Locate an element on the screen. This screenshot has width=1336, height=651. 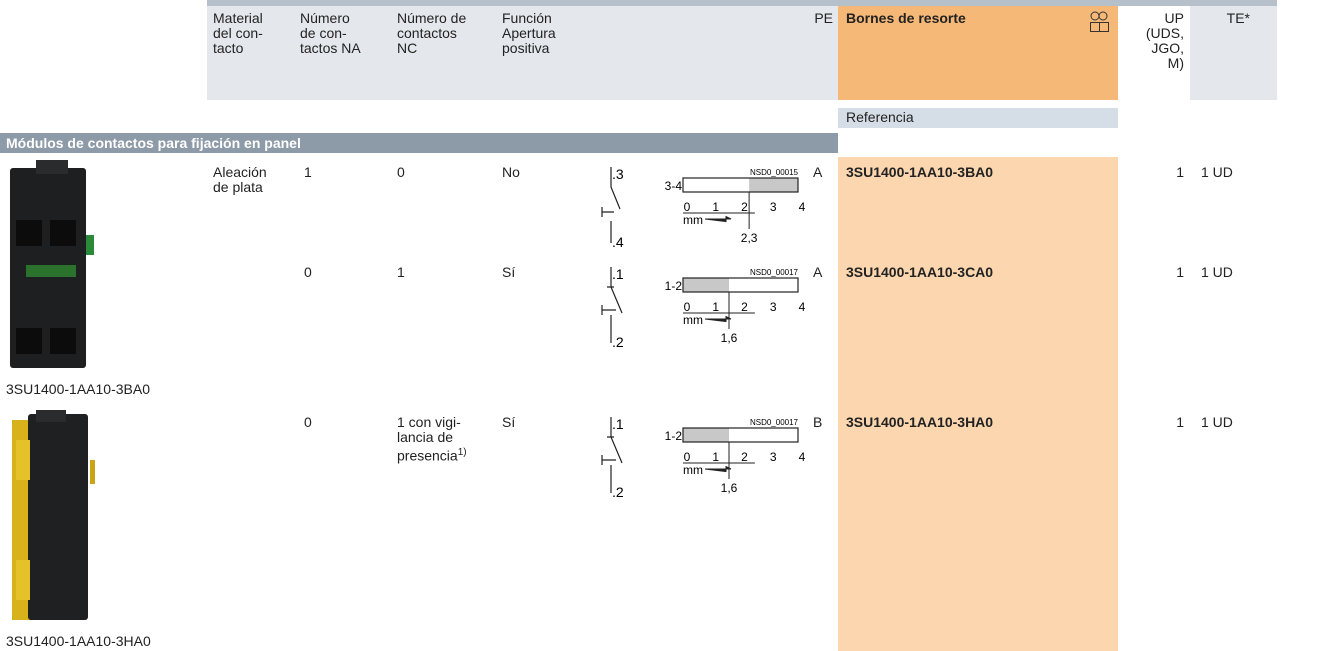
reference: 3SU1400-1AA10-3BA0 is located at coordinates (920, 172).